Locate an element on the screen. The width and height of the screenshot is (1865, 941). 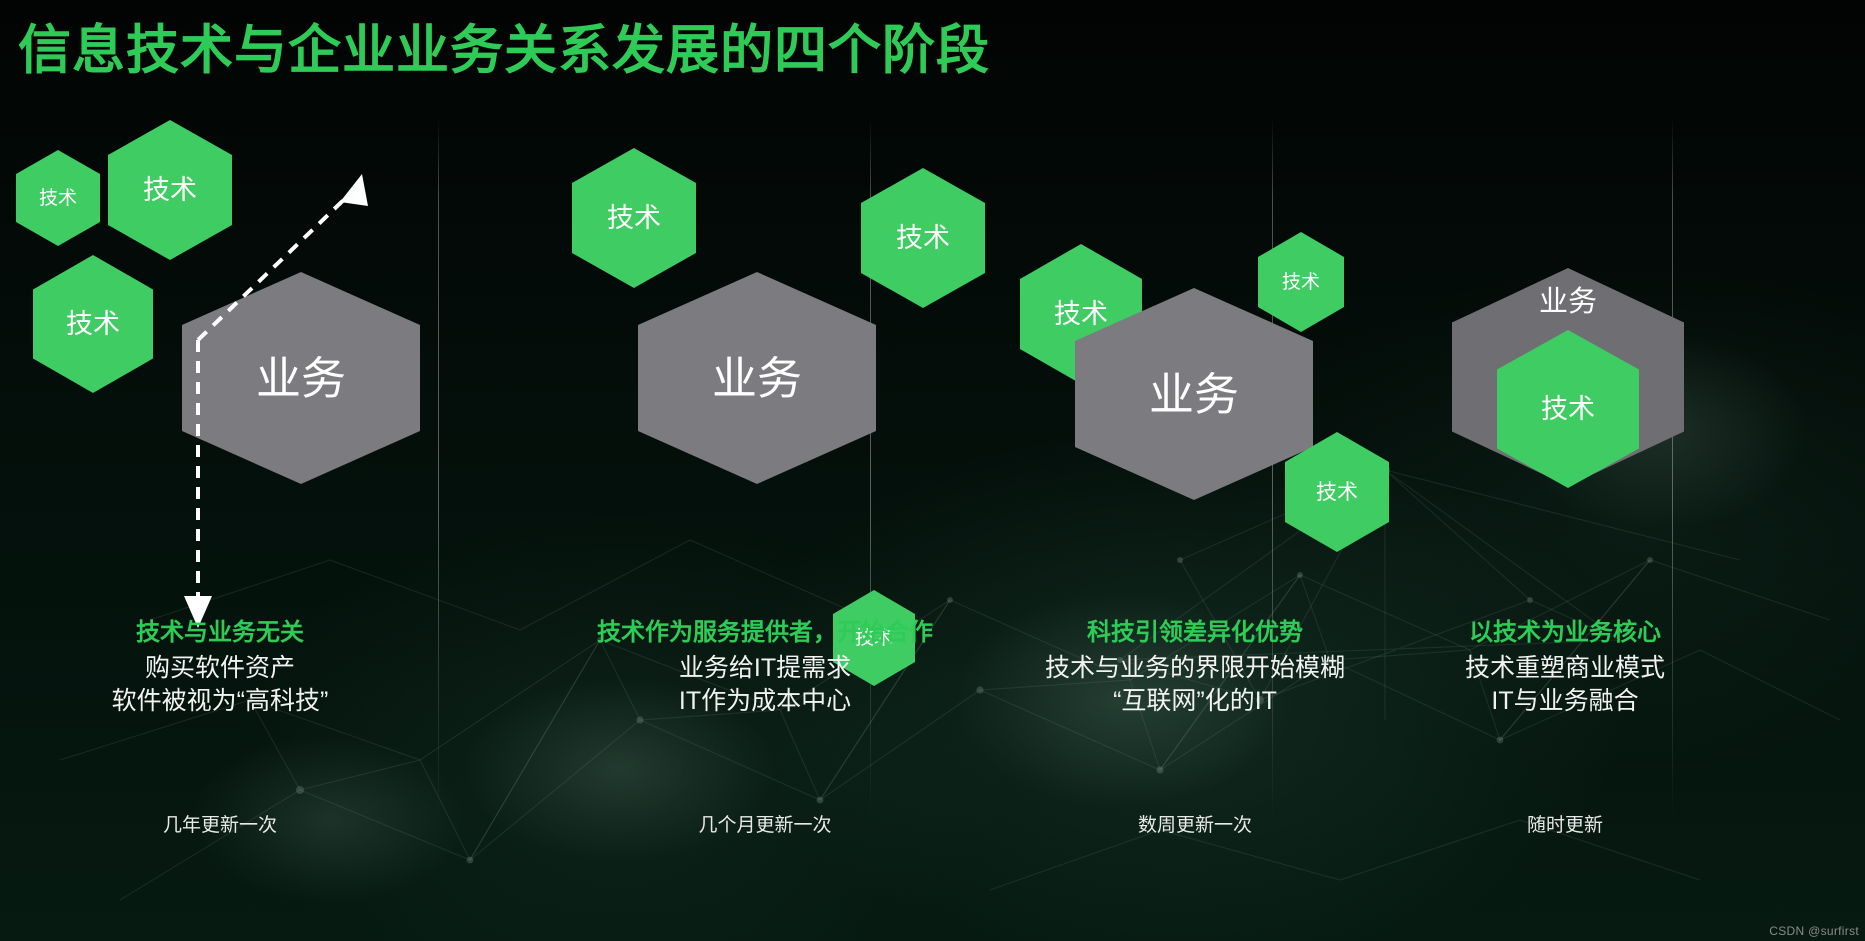
hex-tech-c3-b: 技术 is located at coordinates (1301, 282).